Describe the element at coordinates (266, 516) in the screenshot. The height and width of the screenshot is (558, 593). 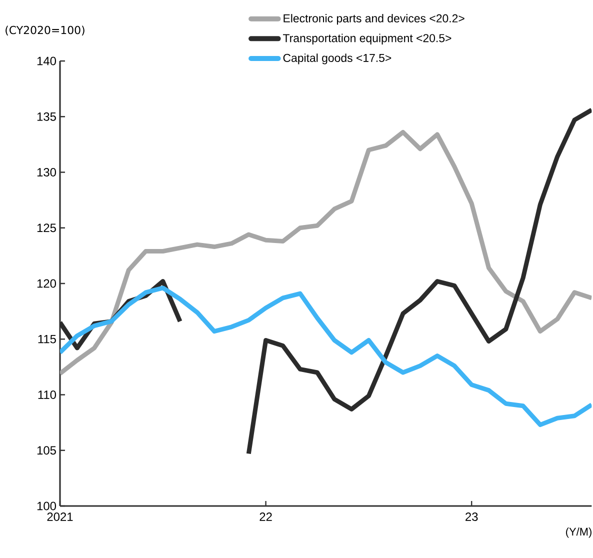
I see `x-tick-label: 22` at that location.